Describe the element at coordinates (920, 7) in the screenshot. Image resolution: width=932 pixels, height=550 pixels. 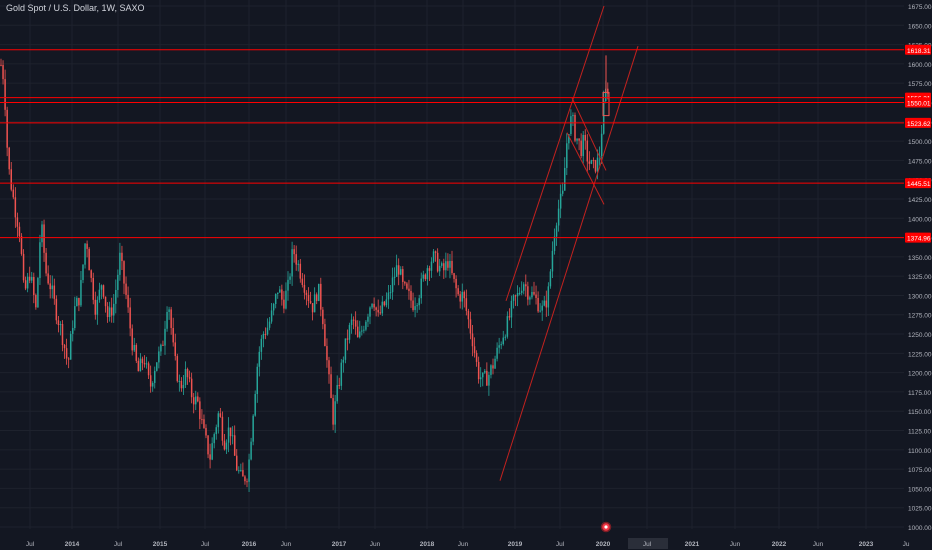
I see `y-tick-label: 1675.00` at that location.